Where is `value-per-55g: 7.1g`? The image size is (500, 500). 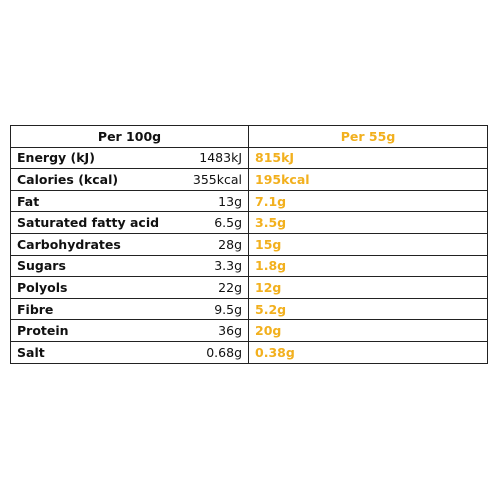 value-per-55g: 7.1g is located at coordinates (368, 201).